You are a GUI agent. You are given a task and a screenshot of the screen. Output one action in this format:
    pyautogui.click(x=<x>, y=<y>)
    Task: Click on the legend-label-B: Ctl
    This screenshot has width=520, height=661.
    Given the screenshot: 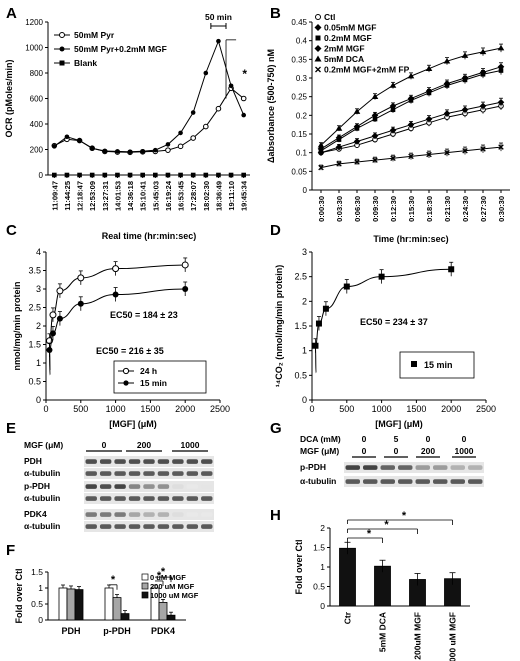 What is the action you would take?
    pyautogui.click(x=329, y=17)
    